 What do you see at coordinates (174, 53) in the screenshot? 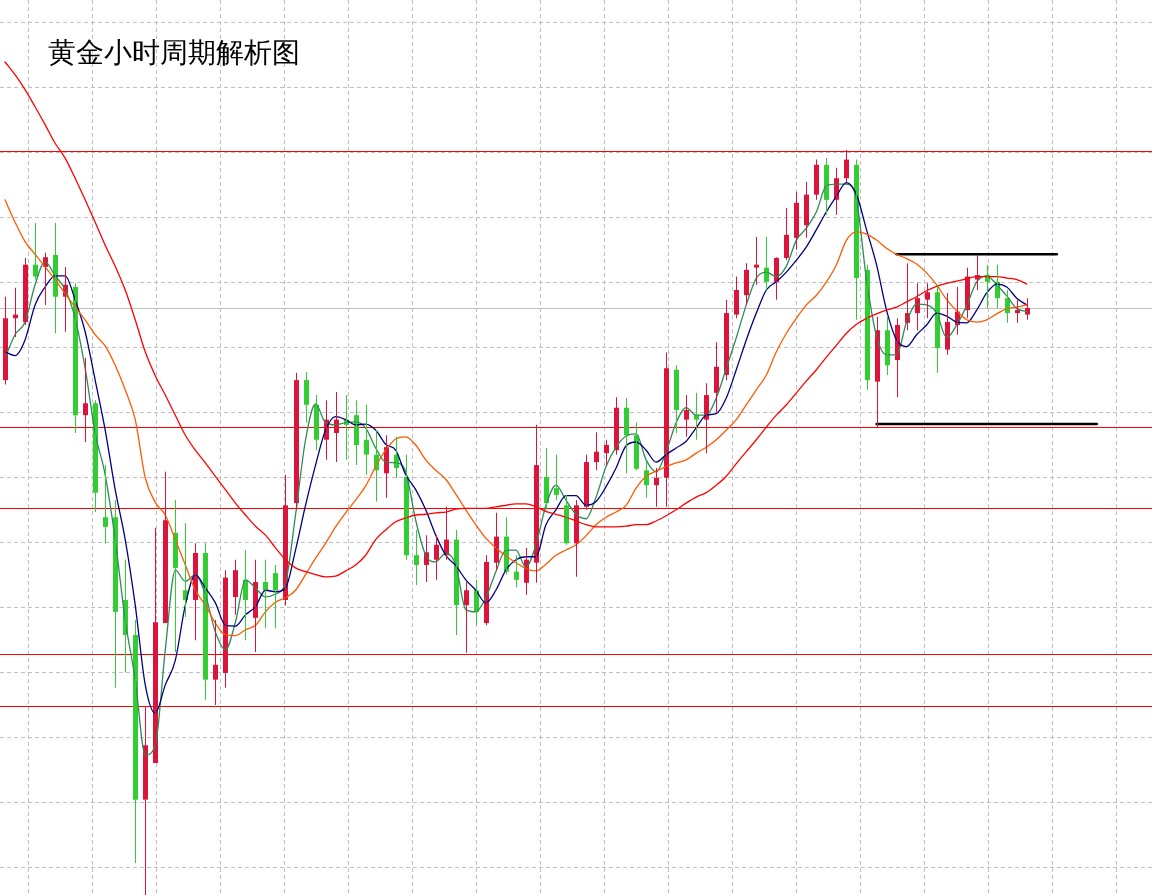
I see `chart-title: 黄金小时周期解析图` at bounding box center [174, 53].